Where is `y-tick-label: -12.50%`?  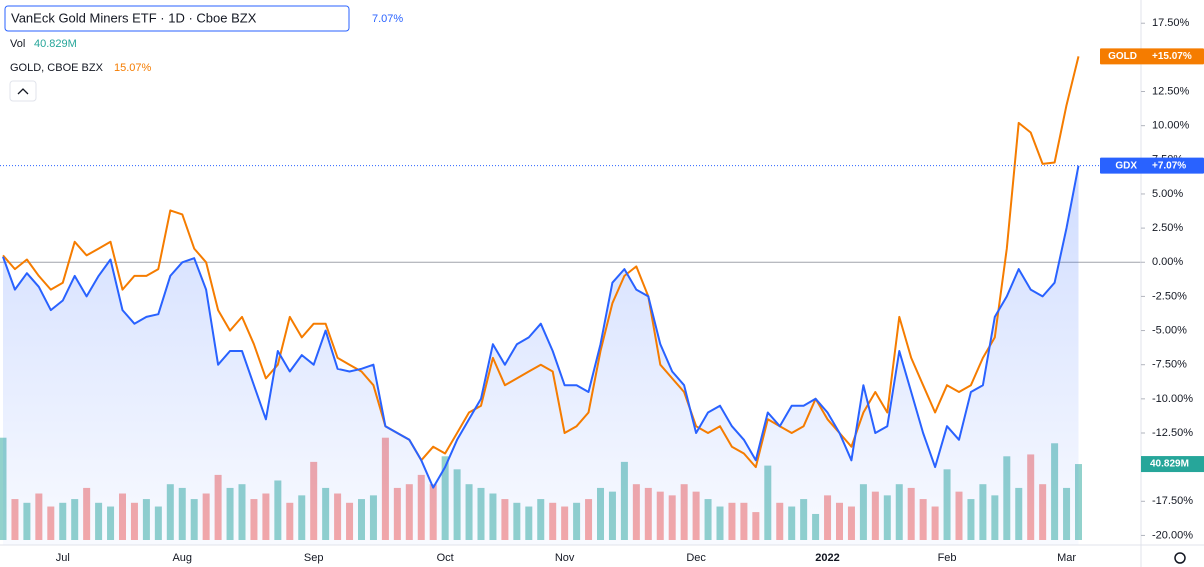 y-tick-label: -12.50% is located at coordinates (1172, 433).